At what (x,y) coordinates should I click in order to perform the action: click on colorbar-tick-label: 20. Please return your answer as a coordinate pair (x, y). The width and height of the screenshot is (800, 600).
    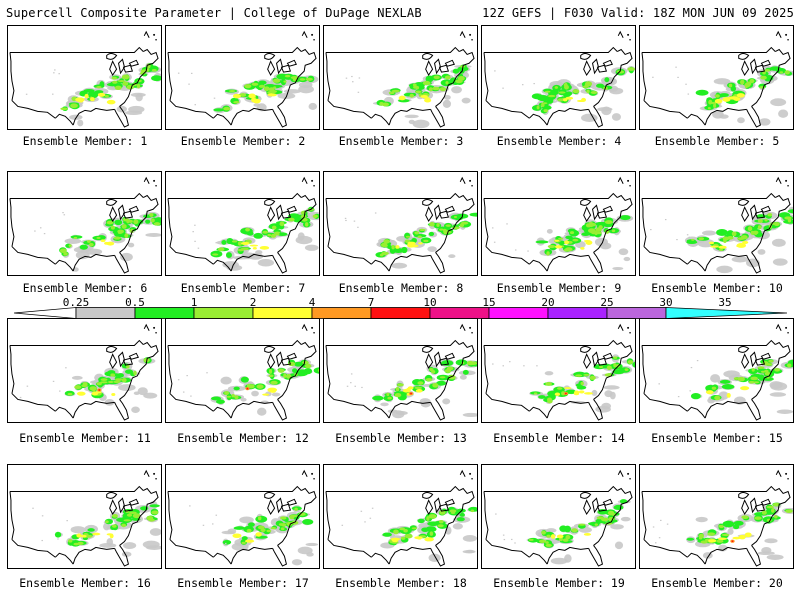
    Looking at the image, I should click on (548, 302).